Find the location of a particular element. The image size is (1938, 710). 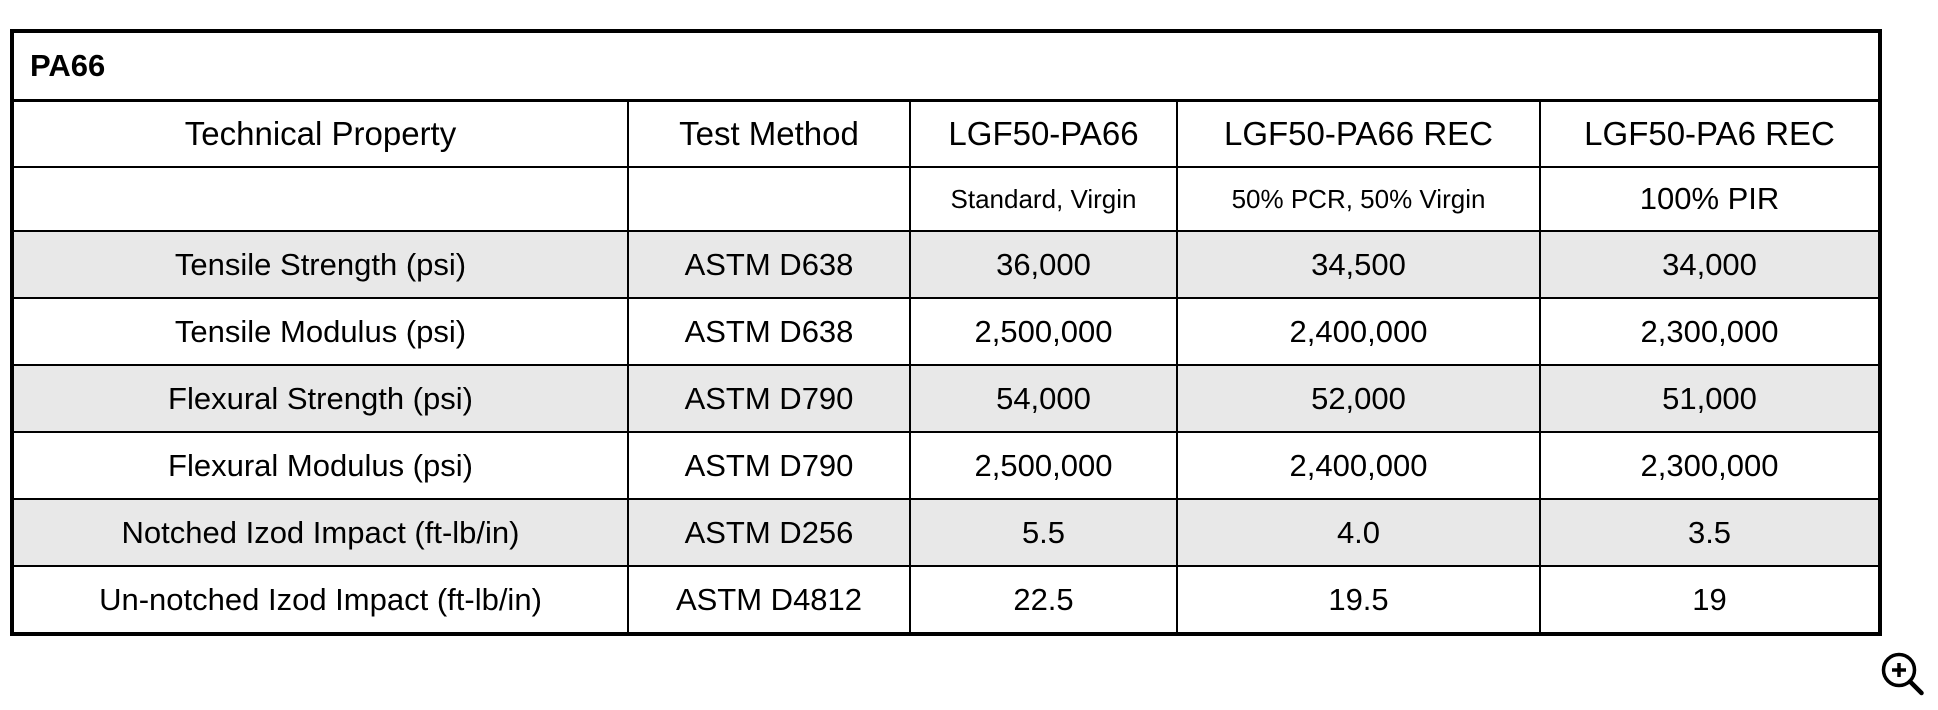

test-method-cell: ASTM D256 is located at coordinates (769, 532).